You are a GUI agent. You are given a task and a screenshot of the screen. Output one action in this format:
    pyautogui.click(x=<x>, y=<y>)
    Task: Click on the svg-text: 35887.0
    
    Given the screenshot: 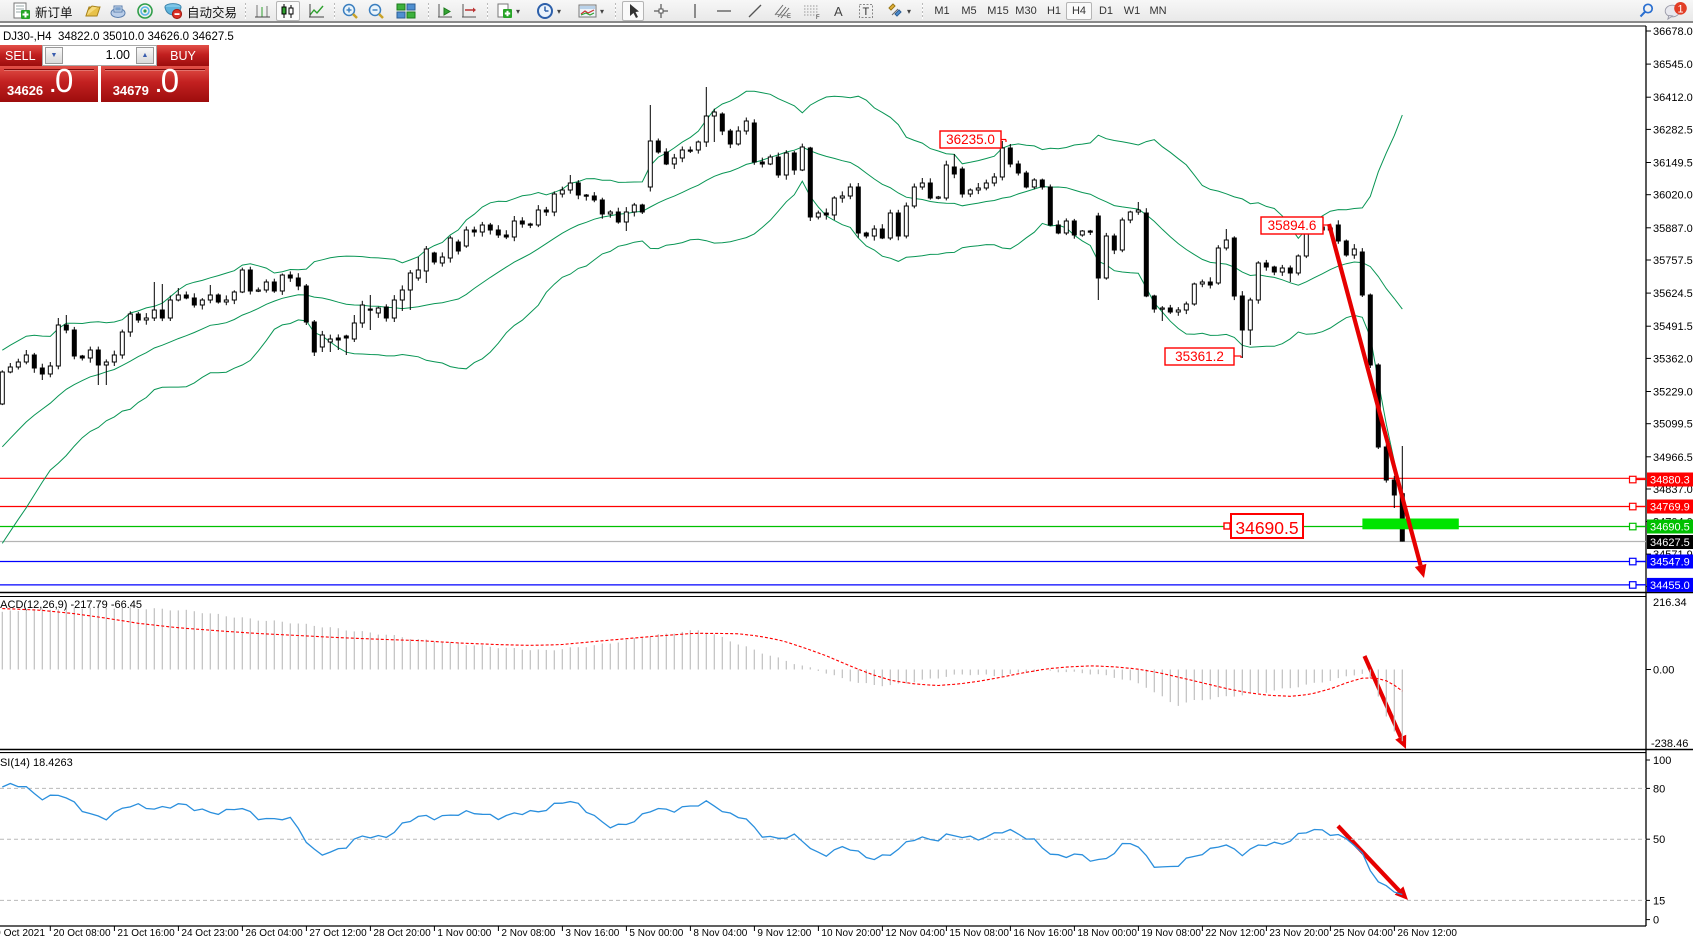 What is the action you would take?
    pyautogui.click(x=1673, y=229)
    